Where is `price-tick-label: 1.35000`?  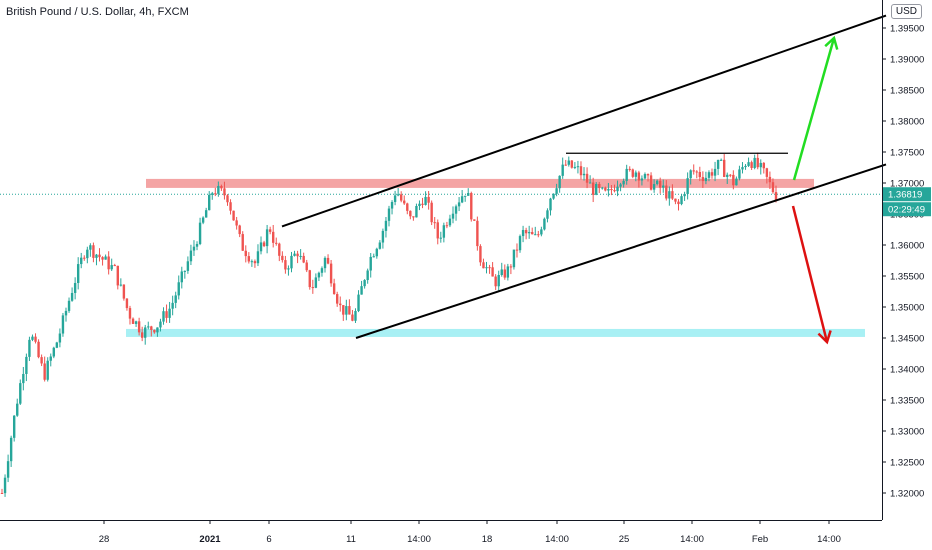
price-tick-label: 1.35000 is located at coordinates (907, 308).